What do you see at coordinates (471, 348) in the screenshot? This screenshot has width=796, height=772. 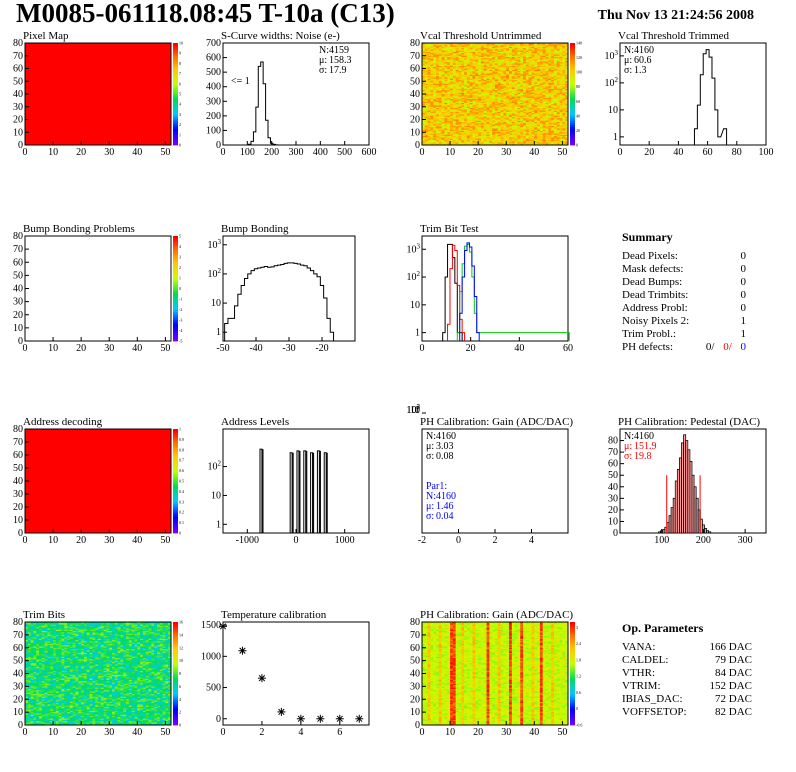 I see `x-tick-label: 20` at bounding box center [471, 348].